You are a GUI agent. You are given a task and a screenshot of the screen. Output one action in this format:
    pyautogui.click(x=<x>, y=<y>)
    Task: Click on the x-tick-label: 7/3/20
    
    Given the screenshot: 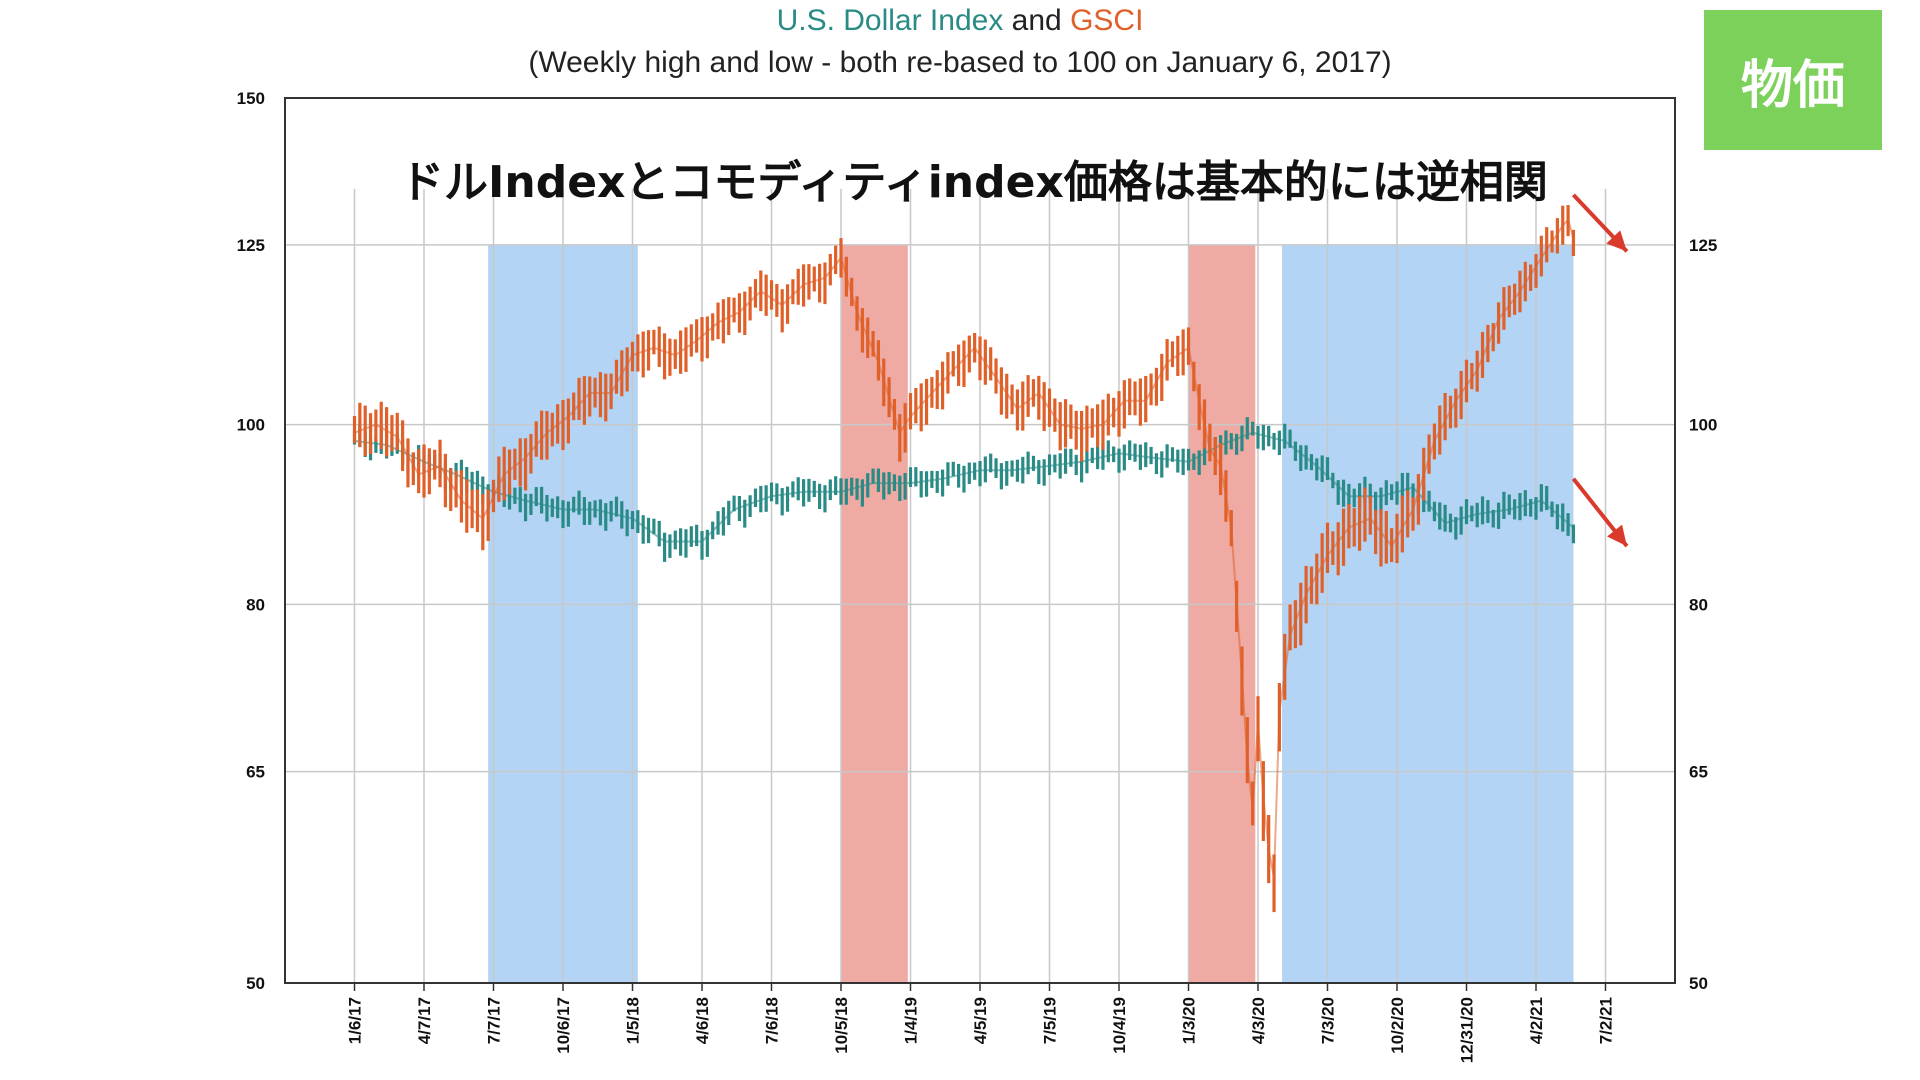 What is the action you would take?
    pyautogui.click(x=1328, y=1020)
    